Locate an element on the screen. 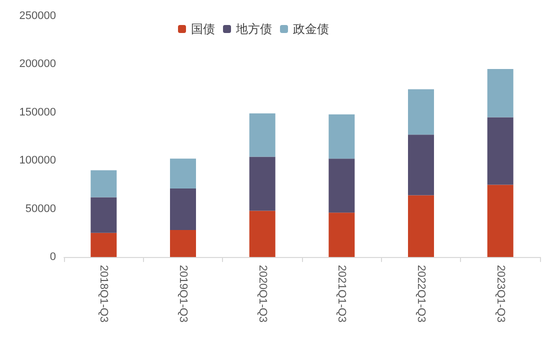  y-tick-label: 50000 is located at coordinates (40, 208).